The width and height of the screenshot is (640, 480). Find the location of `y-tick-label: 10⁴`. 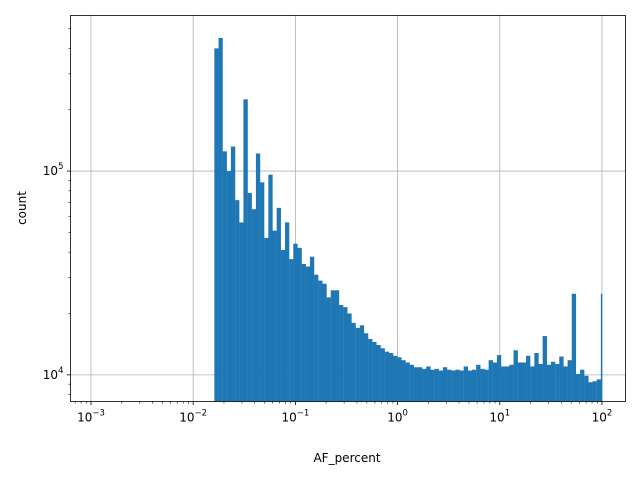

y-tick-label: 10⁴ is located at coordinates (53, 374).